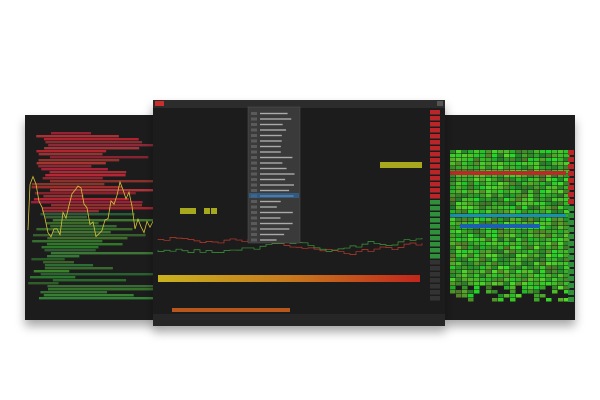 This screenshot has width=600, height=400. Describe the element at coordinates (90, 206) in the screenshot. I see `price-line` at that location.